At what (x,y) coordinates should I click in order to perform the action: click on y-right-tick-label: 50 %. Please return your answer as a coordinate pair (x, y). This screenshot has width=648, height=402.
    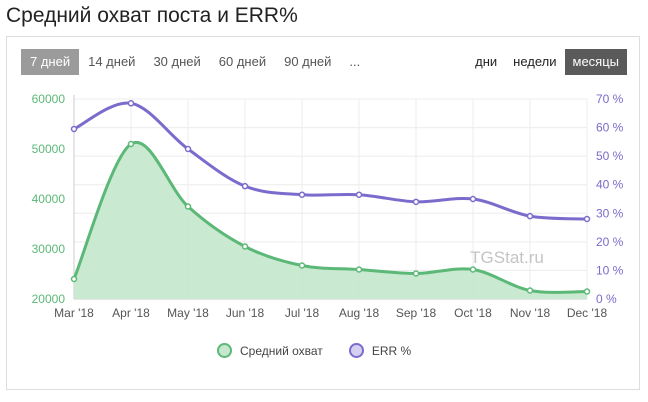
    Looking at the image, I should click on (610, 156).